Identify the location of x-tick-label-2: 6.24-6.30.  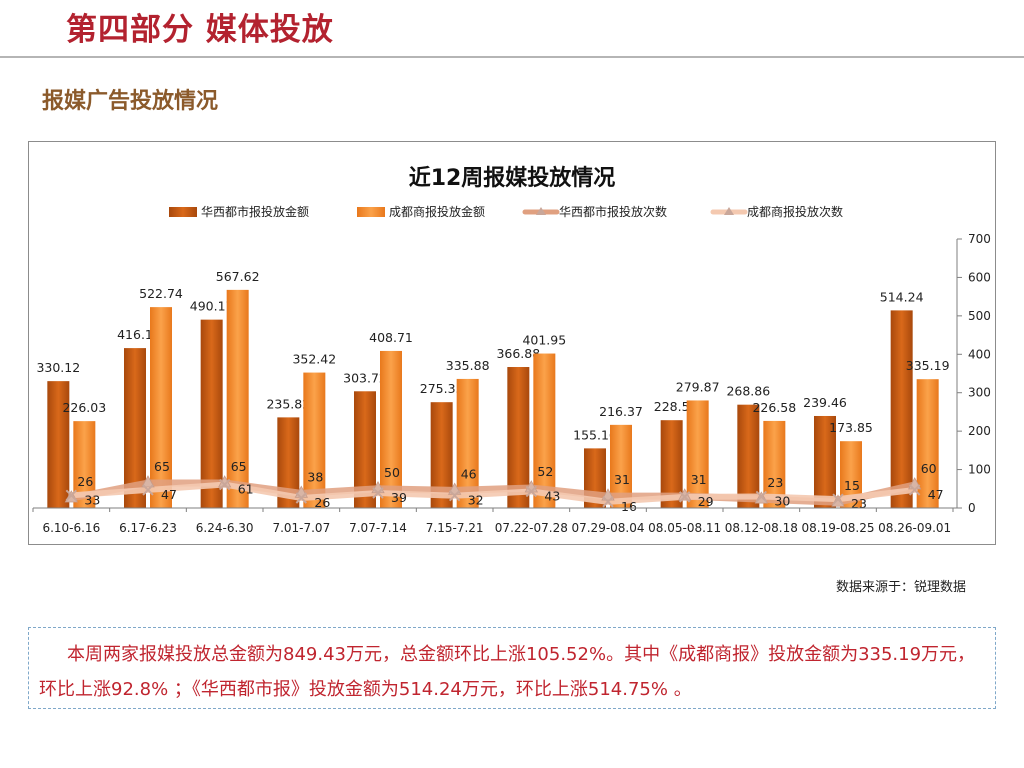
(225, 528).